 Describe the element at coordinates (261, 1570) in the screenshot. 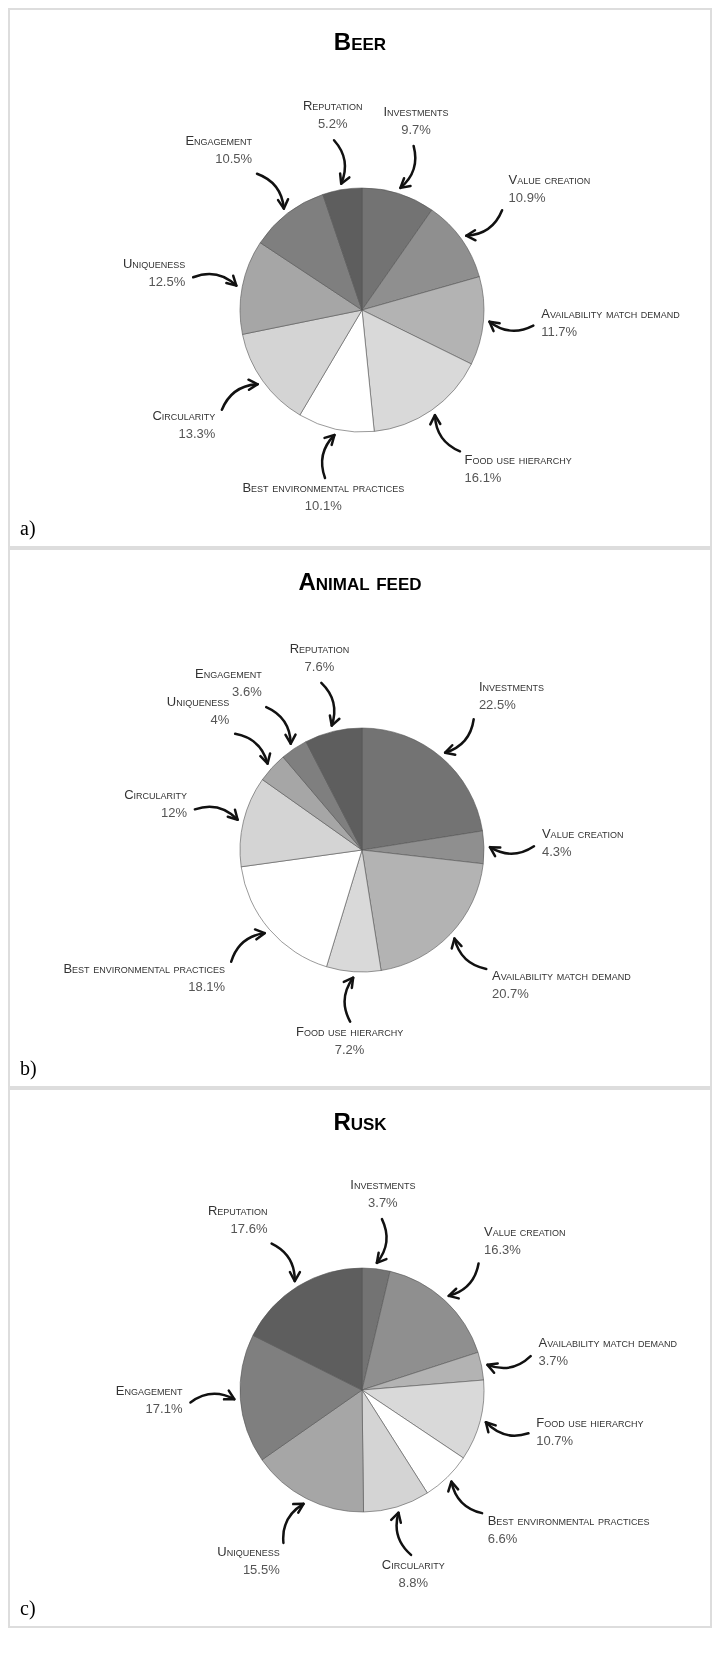

I see `data-label: 15.5%` at that location.